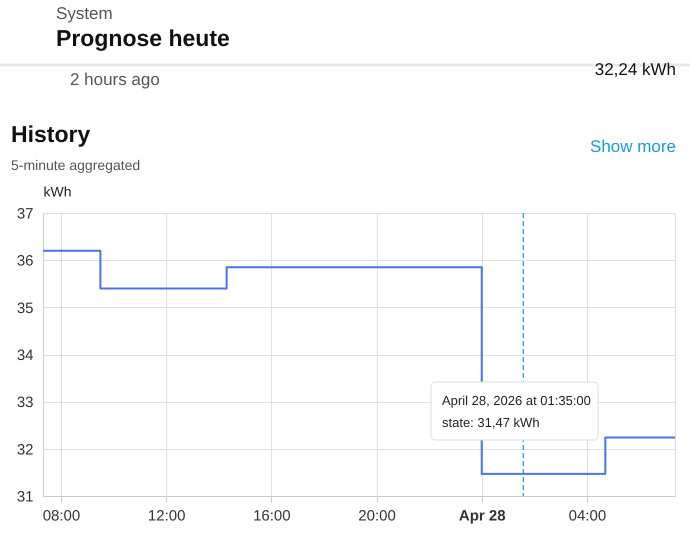 The image size is (690, 539). Describe the element at coordinates (115, 79) in the screenshot. I see `text: 2 hours ago` at that location.